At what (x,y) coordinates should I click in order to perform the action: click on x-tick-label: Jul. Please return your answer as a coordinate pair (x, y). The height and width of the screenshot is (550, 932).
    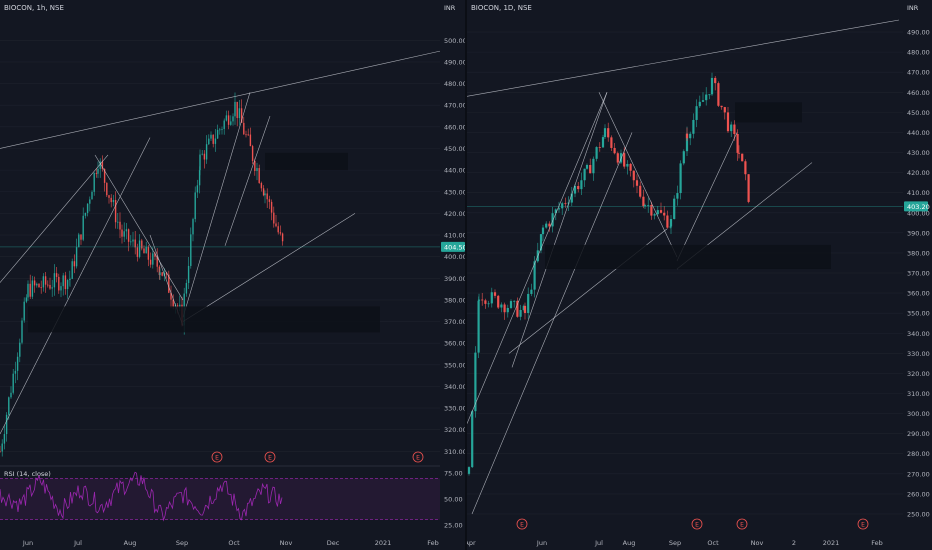
    Looking at the image, I should click on (598, 543).